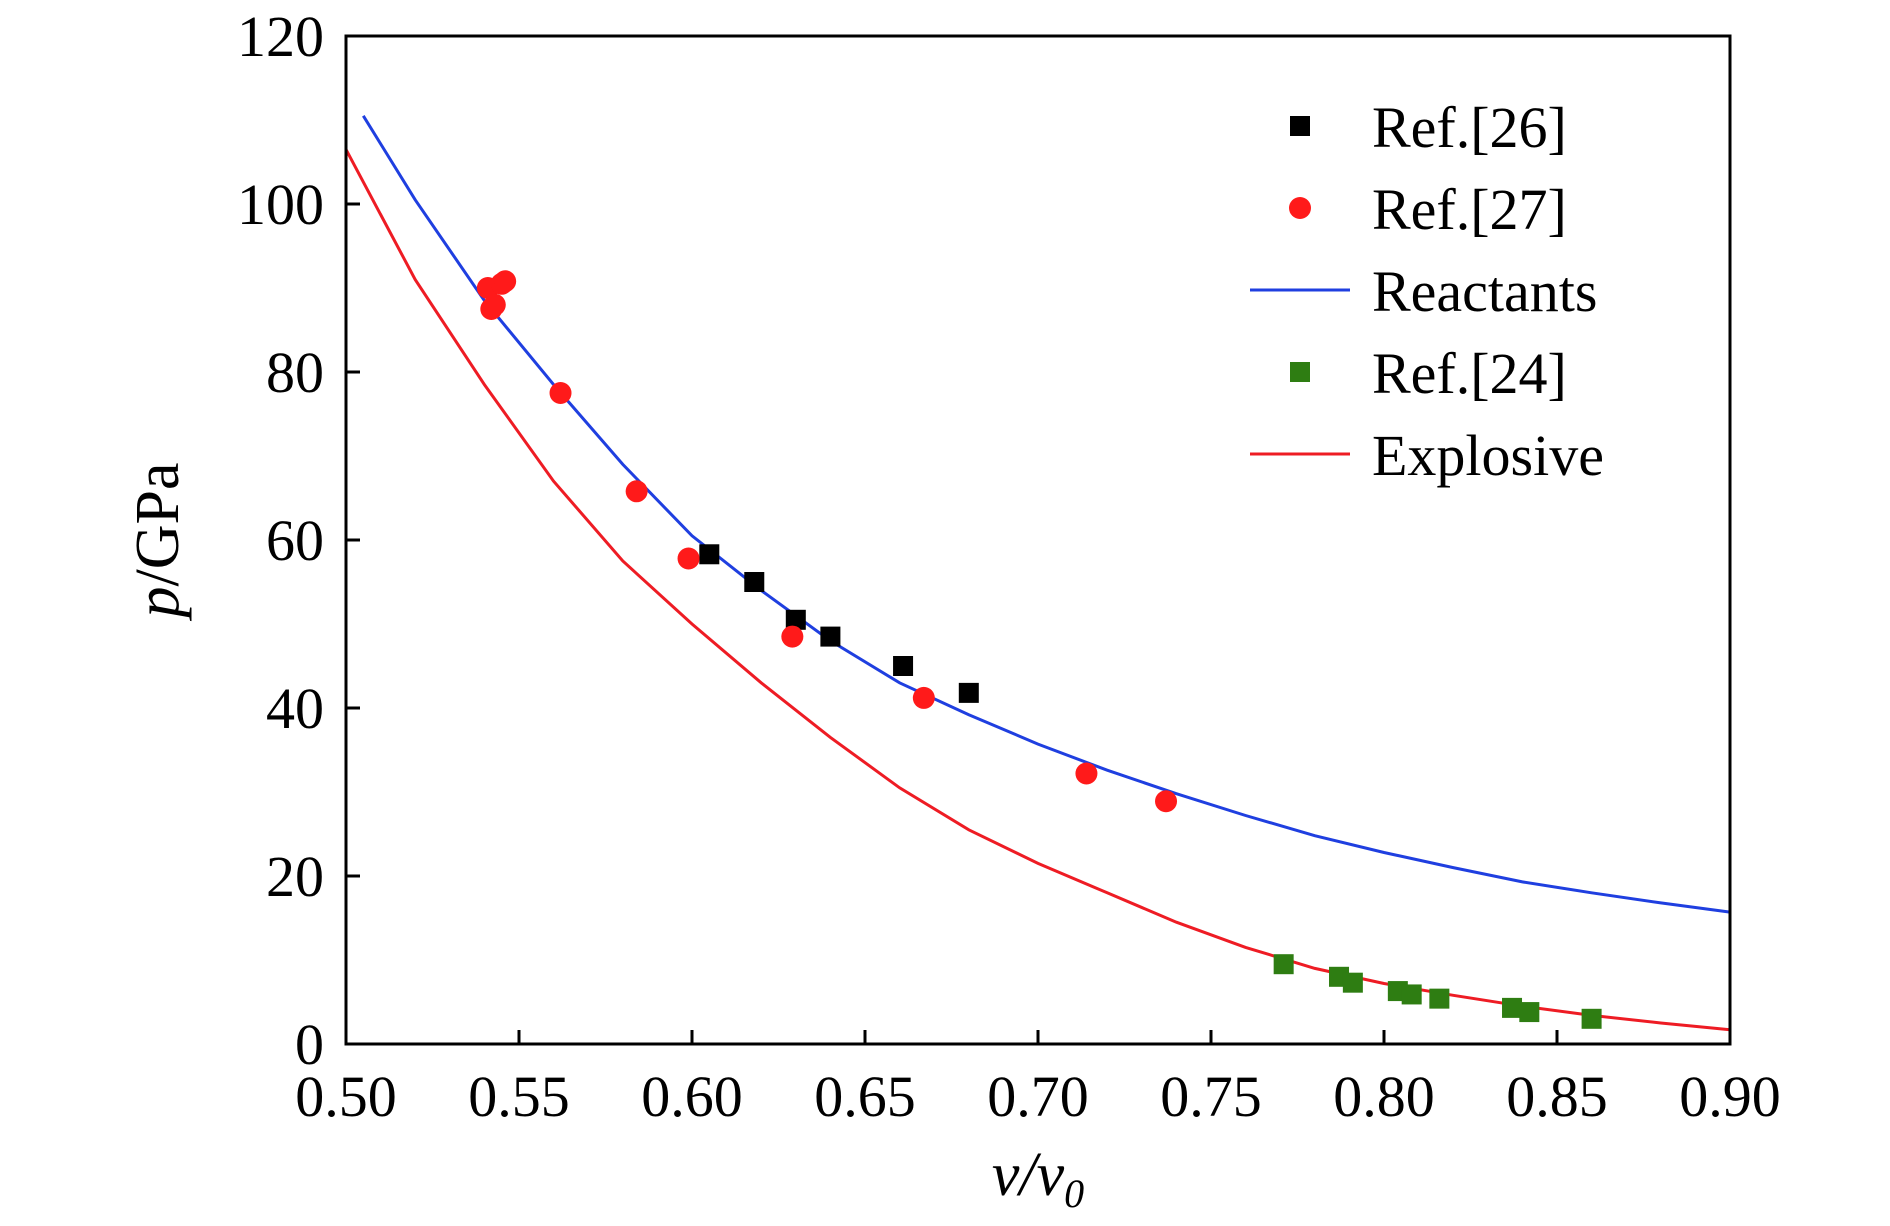 Image resolution: width=1890 pixels, height=1226 pixels. Describe the element at coordinates (346, 1096) in the screenshot. I see `x-tick-label: 0.50` at that location.